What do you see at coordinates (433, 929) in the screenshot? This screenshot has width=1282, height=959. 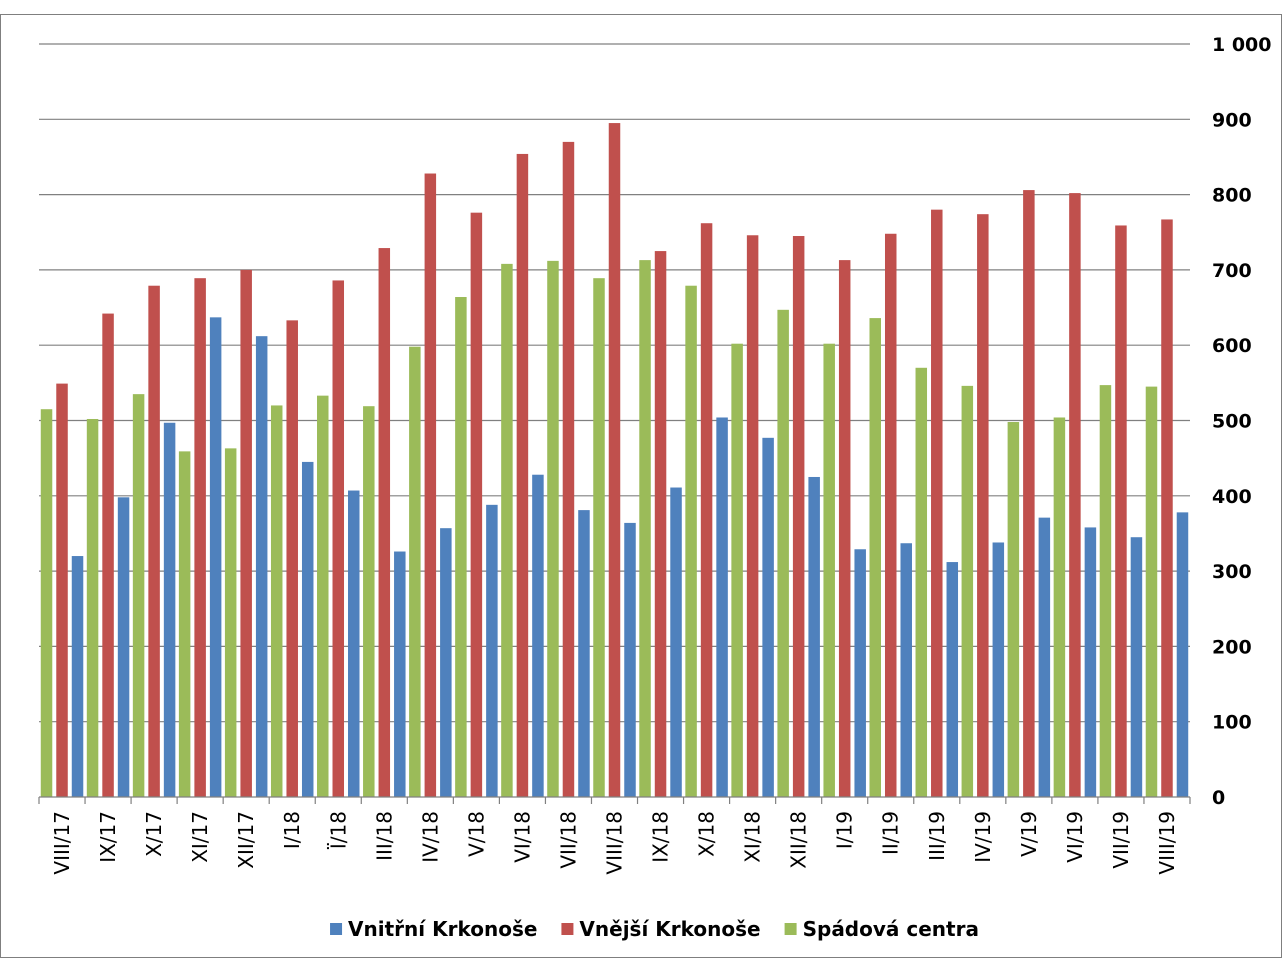 I see `legend-item: Vnitřní Krkonoše` at bounding box center [433, 929].